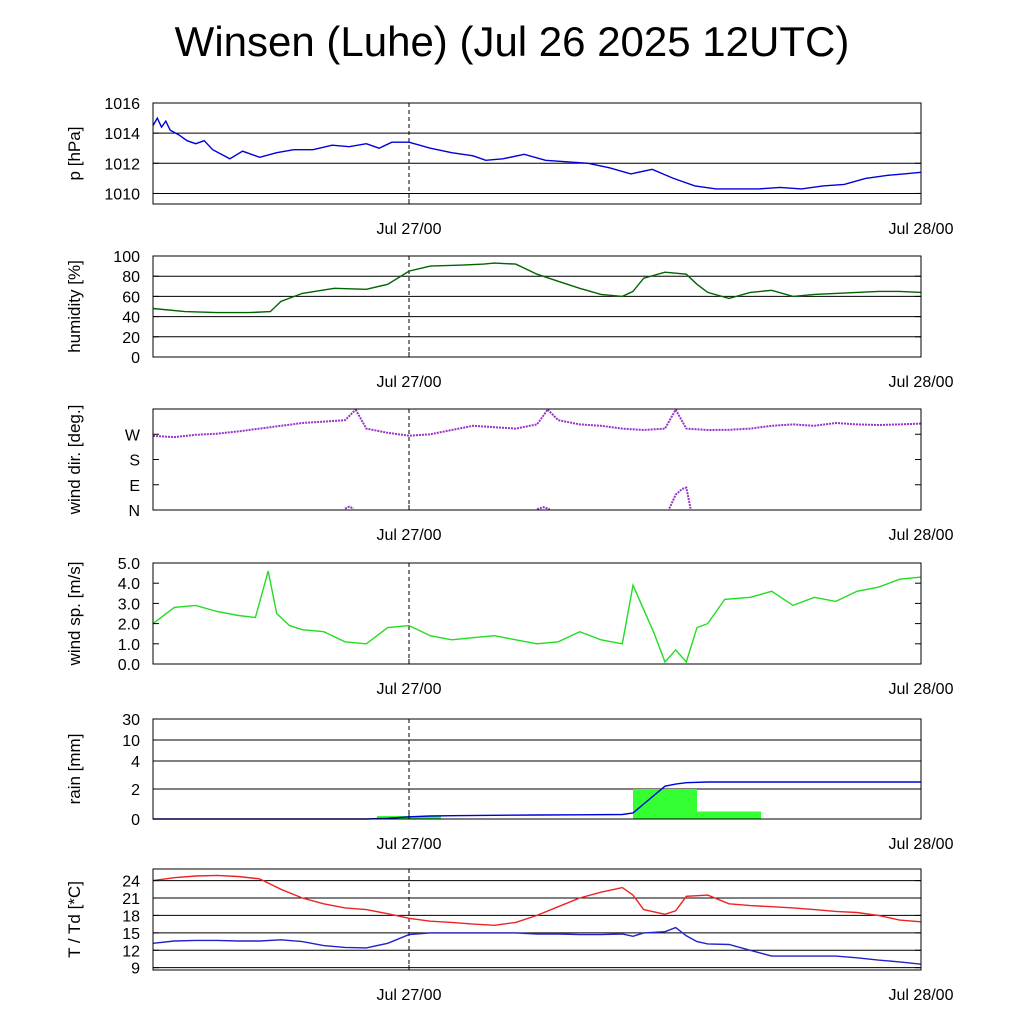 This screenshot has width=1024, height=1024. What do you see at coordinates (921, 844) in the screenshot?
I see `rain-xtick-label-1: Jul 28/00` at bounding box center [921, 844].